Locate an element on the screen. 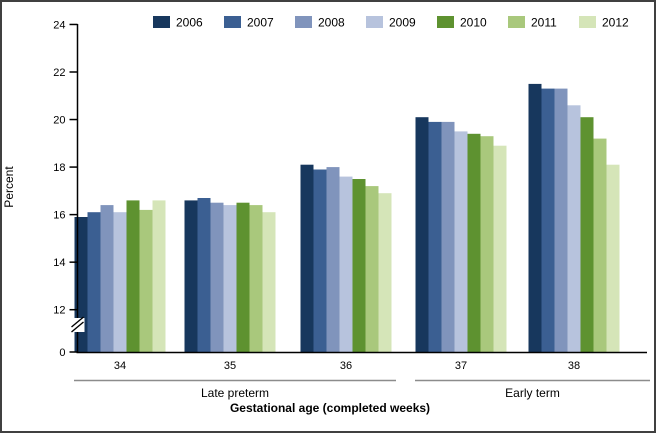 The image size is (656, 433). y-tick-label-20: 20 is located at coordinates (59, 121).